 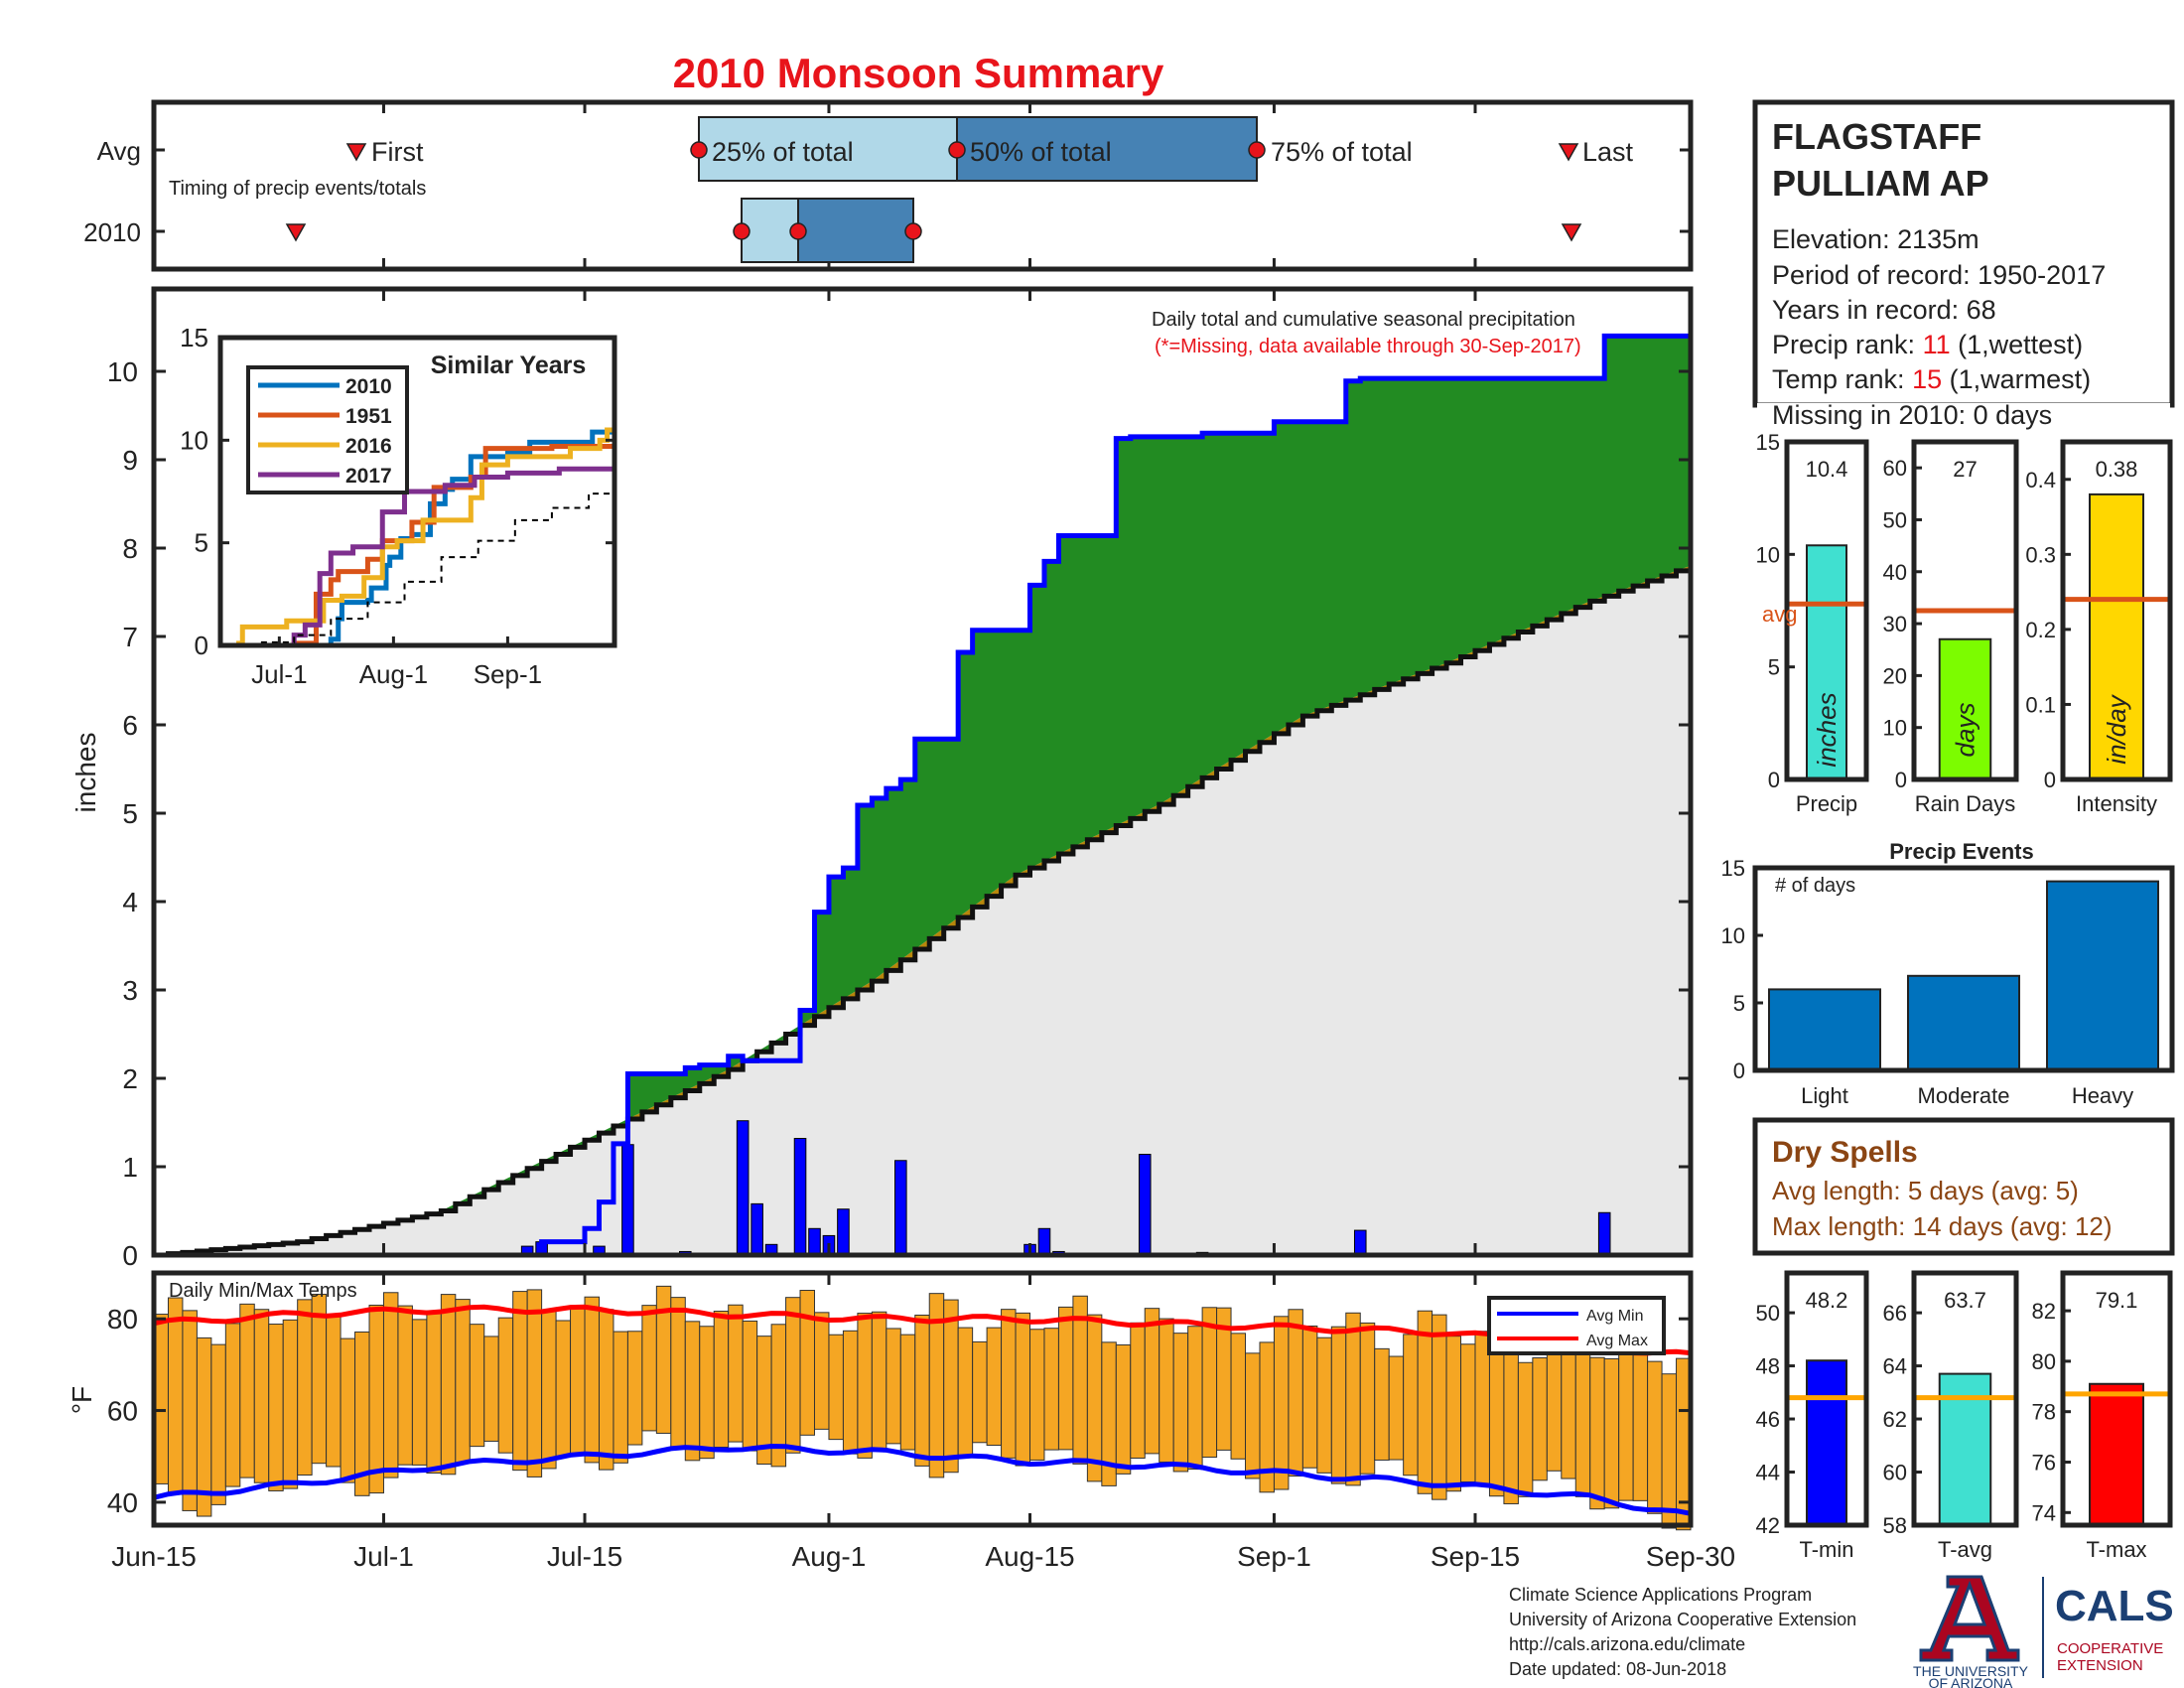 I want to click on precip-events-frame, so click(x=1963, y=969).